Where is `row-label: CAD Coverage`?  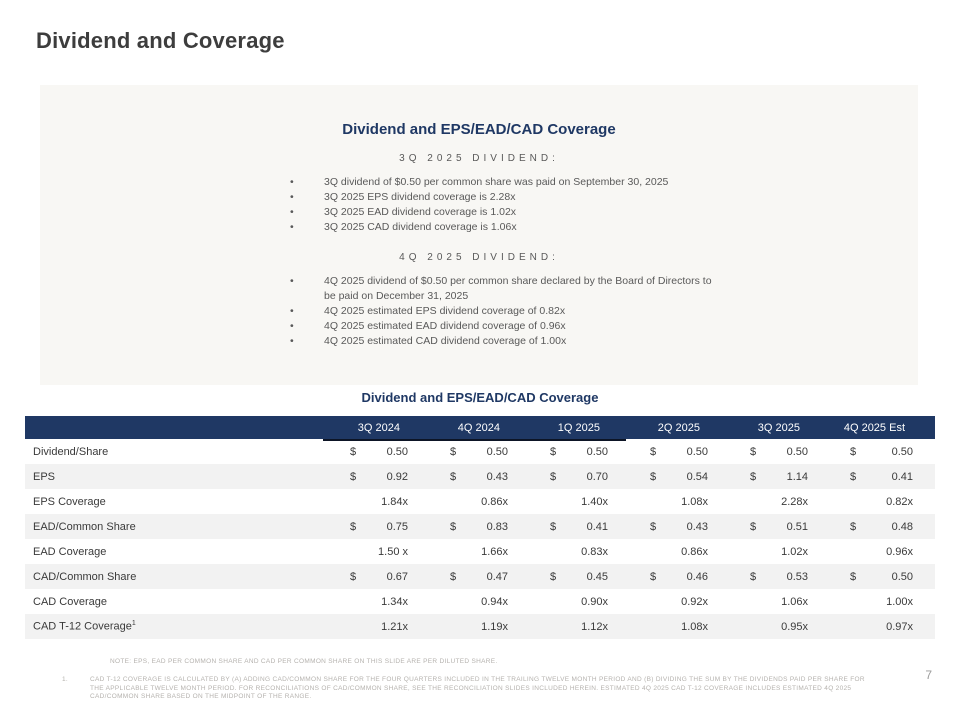 row-label: CAD Coverage is located at coordinates (70, 601).